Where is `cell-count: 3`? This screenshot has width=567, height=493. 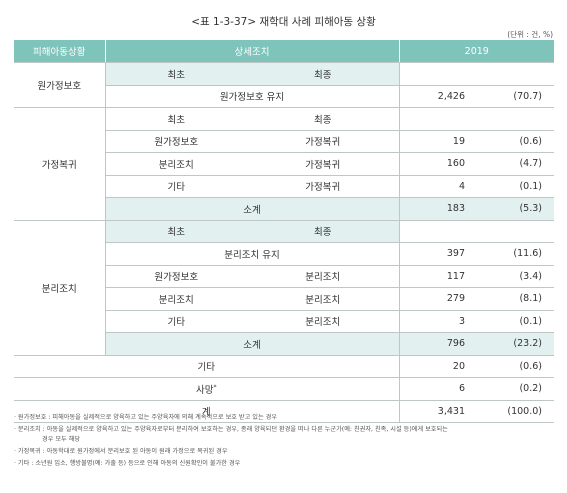
cell-count: 3 is located at coordinates (439, 321).